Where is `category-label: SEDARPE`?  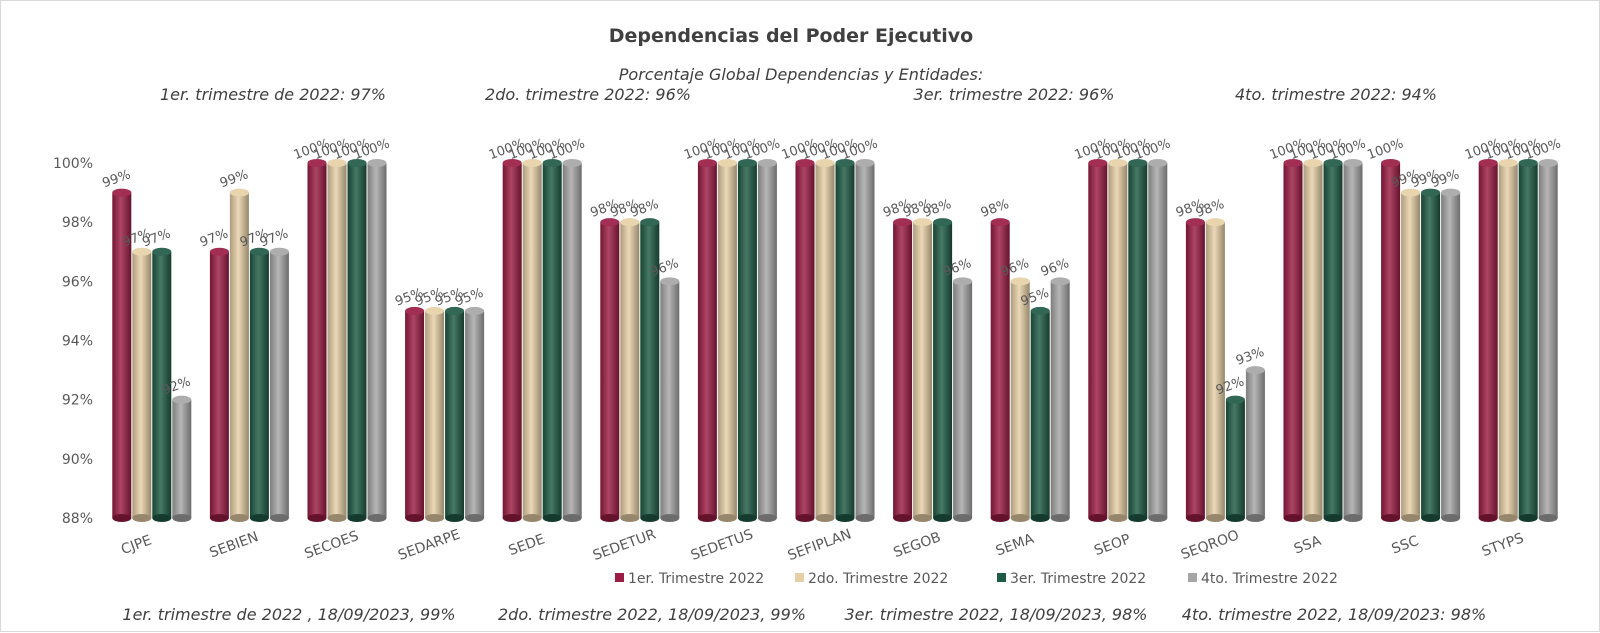 category-label: SEDARPE is located at coordinates (429, 545).